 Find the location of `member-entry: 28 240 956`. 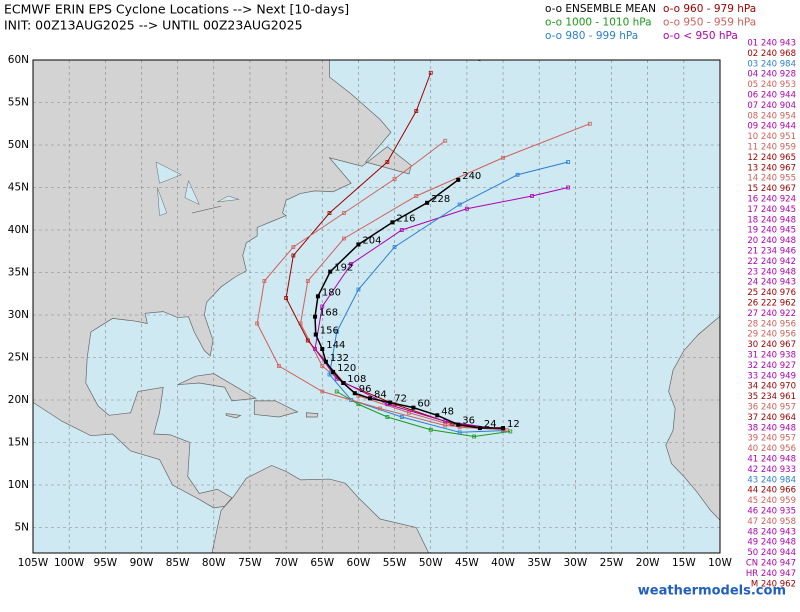

member-entry: 28 240 956 is located at coordinates (771, 324).